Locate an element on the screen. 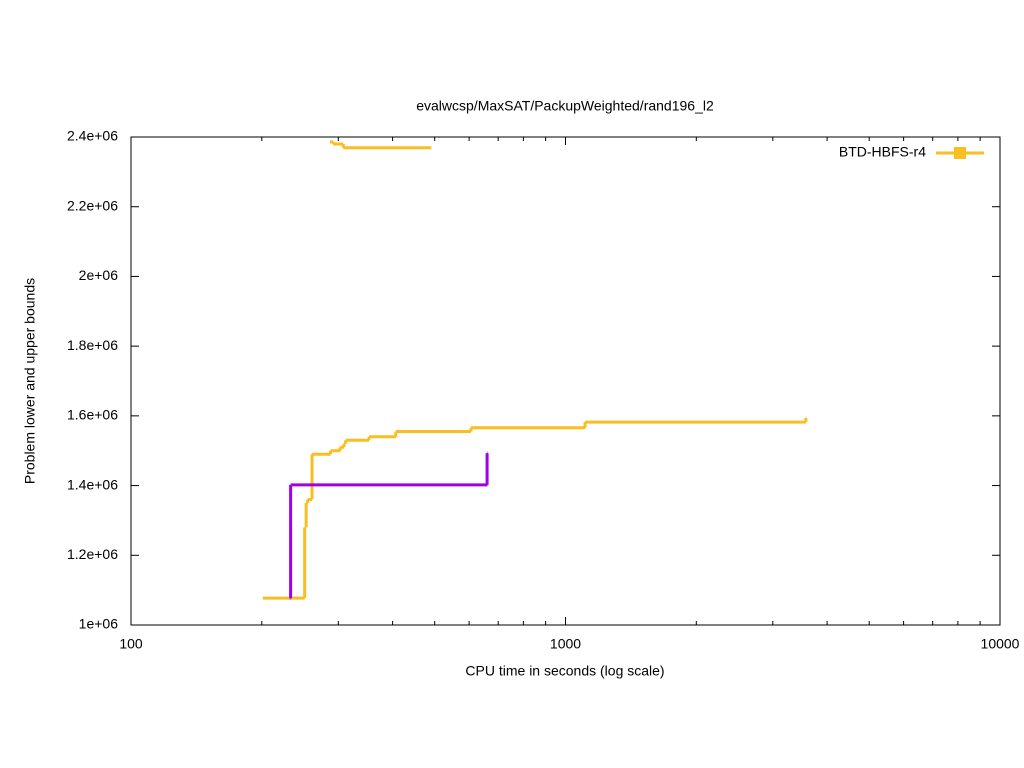  legend-marker is located at coordinates (960, 153).